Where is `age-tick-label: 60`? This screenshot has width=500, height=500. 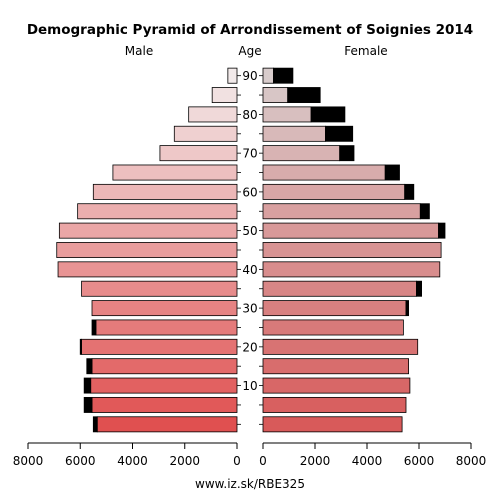 age-tick-label: 60 is located at coordinates (249, 192).